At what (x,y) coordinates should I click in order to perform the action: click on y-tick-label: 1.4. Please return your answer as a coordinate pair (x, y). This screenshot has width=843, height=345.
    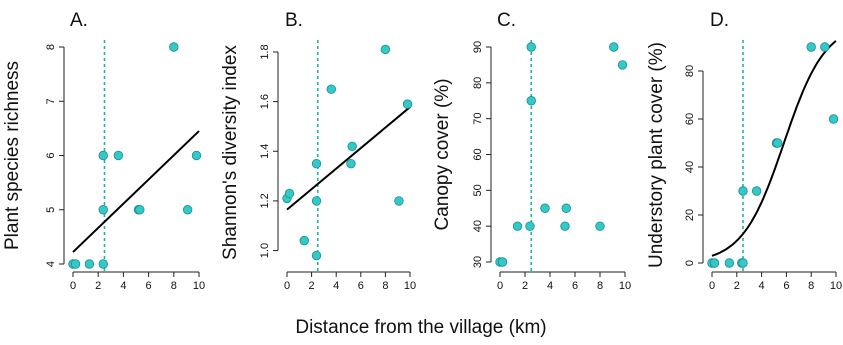
    Looking at the image, I should click on (265, 151).